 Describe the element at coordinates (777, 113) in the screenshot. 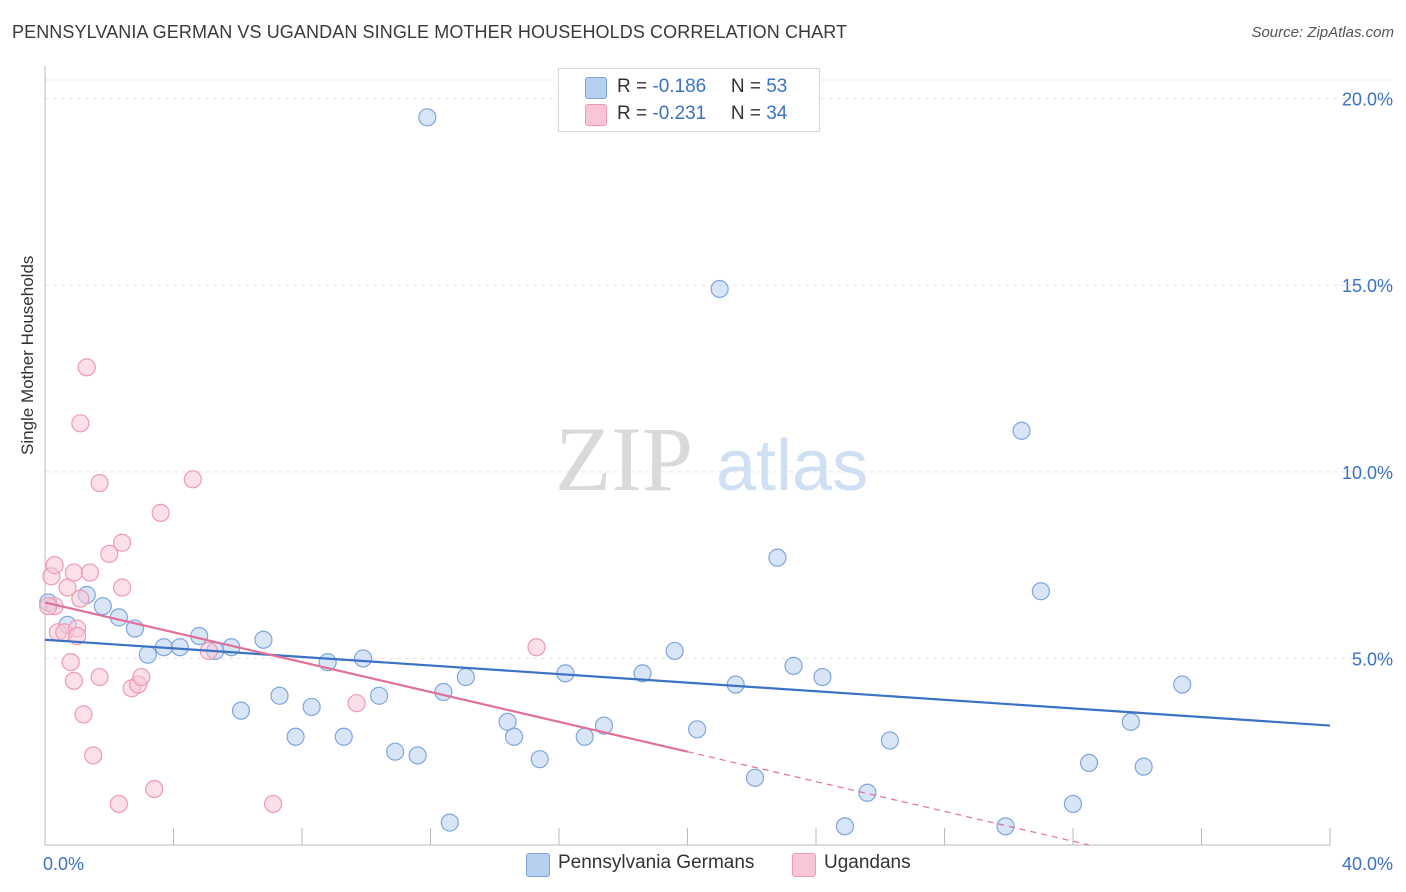

I see `legend-n-value: 34` at that location.